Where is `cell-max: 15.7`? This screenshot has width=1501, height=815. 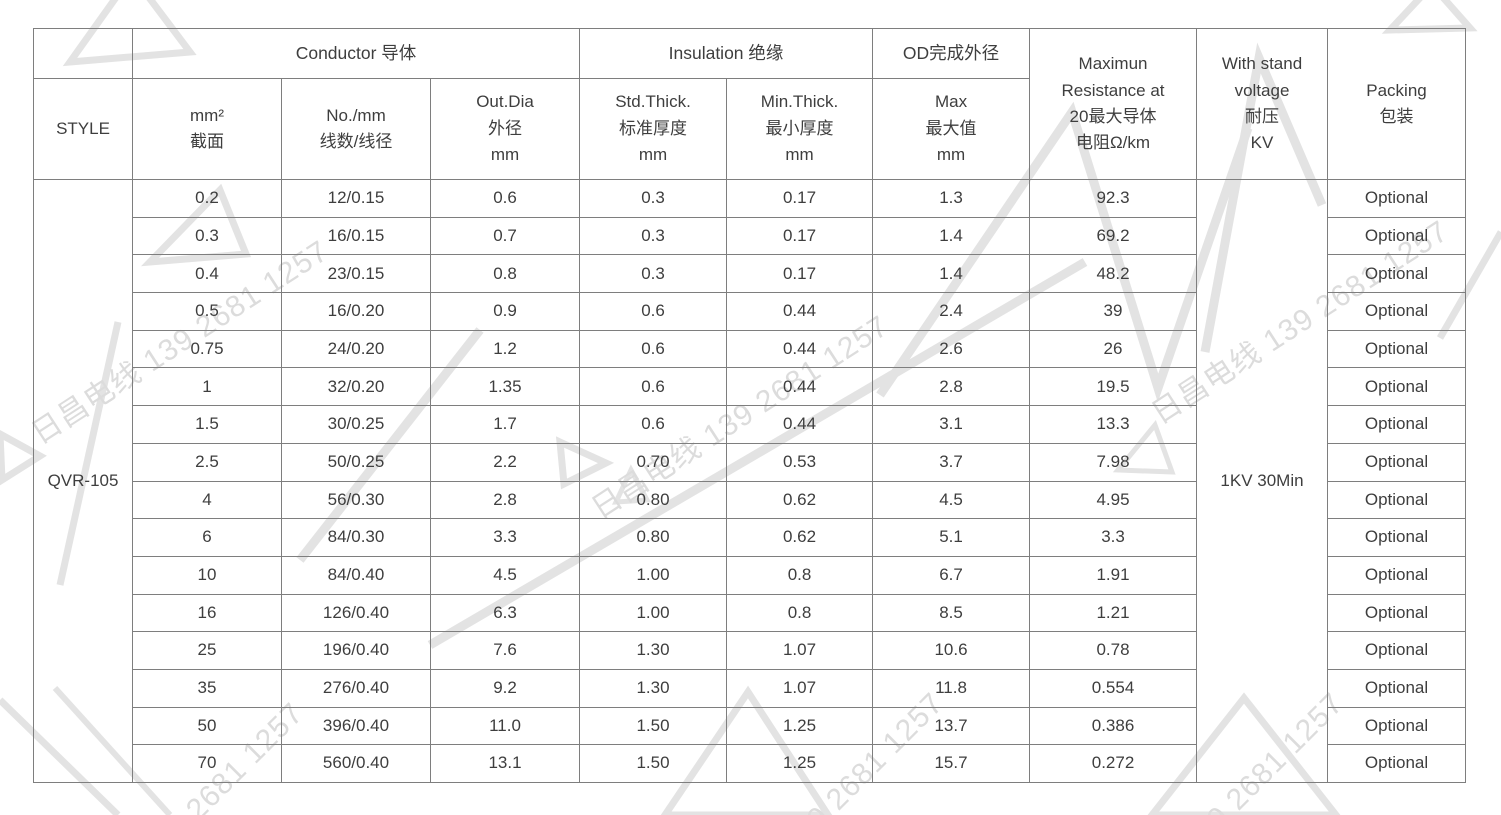 cell-max: 15.7 is located at coordinates (951, 763).